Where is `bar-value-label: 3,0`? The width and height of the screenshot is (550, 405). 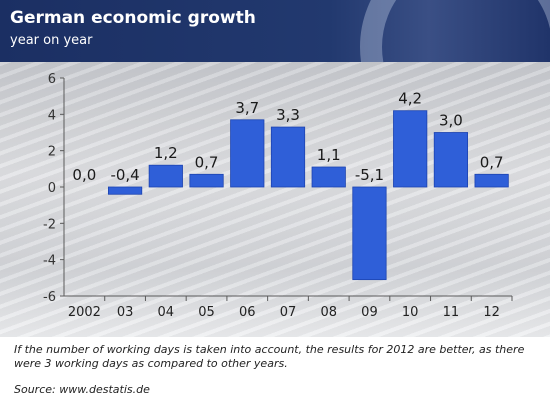
bar-value-label: 3,0 is located at coordinates (451, 121).